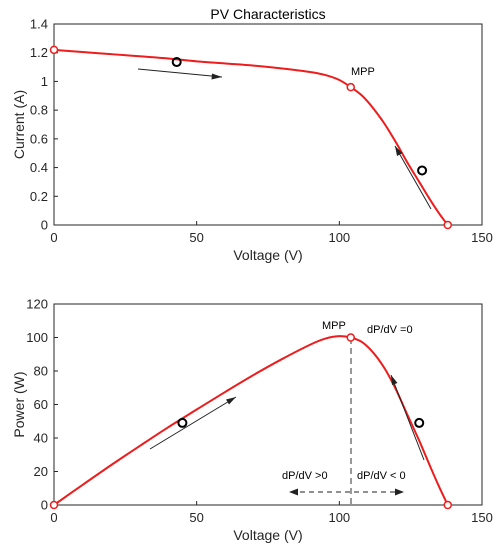  Describe the element at coordinates (41, 371) in the screenshot. I see `chart-power-ytick-label: 80` at that location.